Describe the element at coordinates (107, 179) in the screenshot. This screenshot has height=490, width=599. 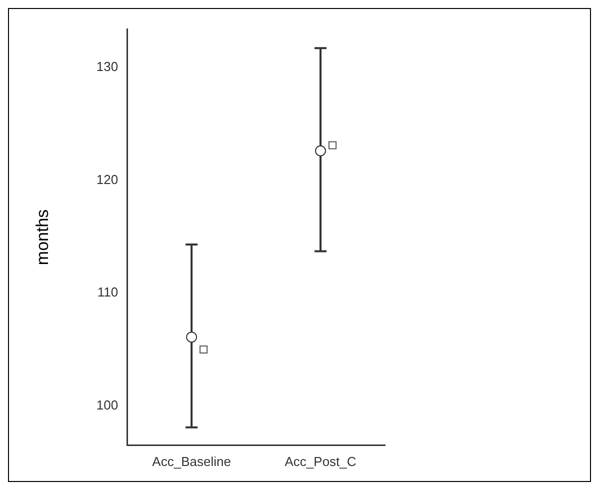
I see `y-tick-label: 120` at that location.